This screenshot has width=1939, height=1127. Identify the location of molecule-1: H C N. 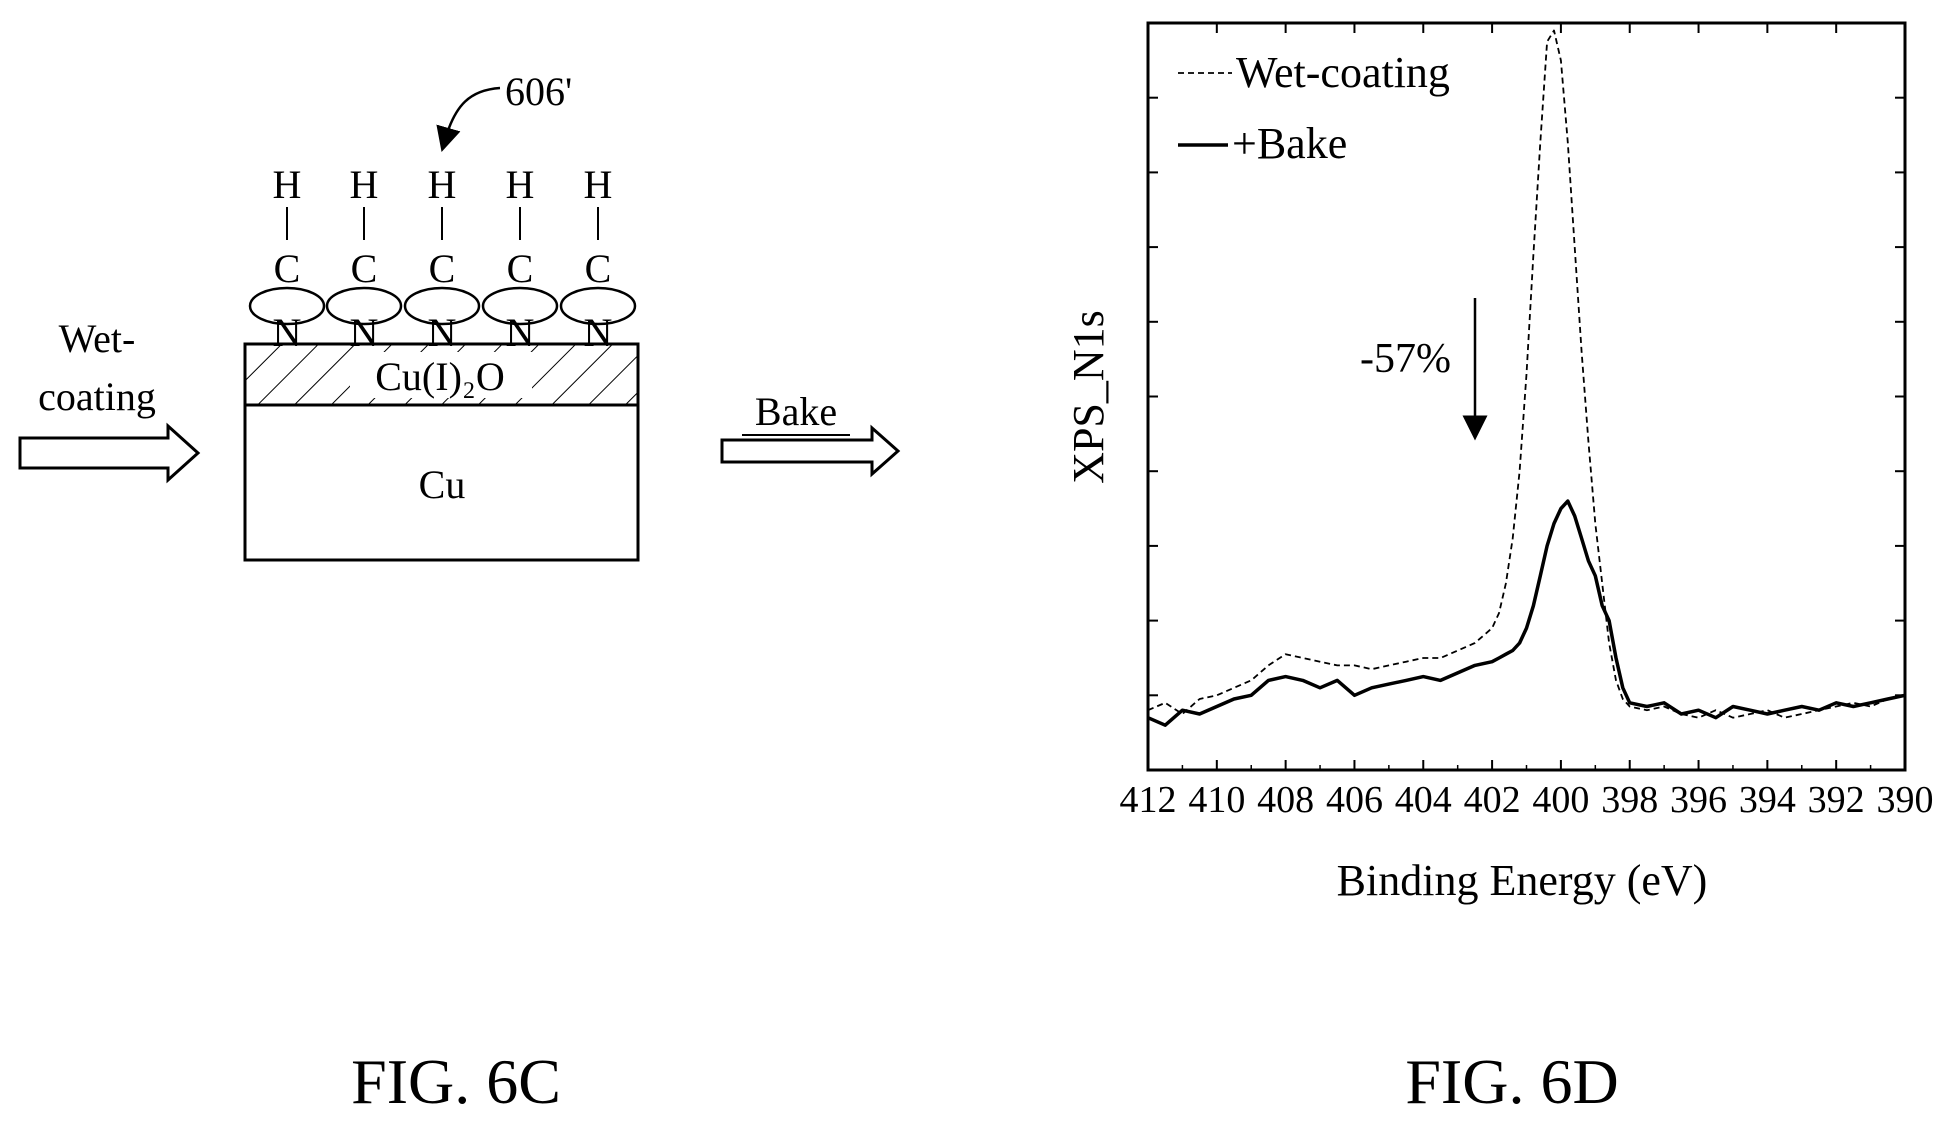
(287, 258).